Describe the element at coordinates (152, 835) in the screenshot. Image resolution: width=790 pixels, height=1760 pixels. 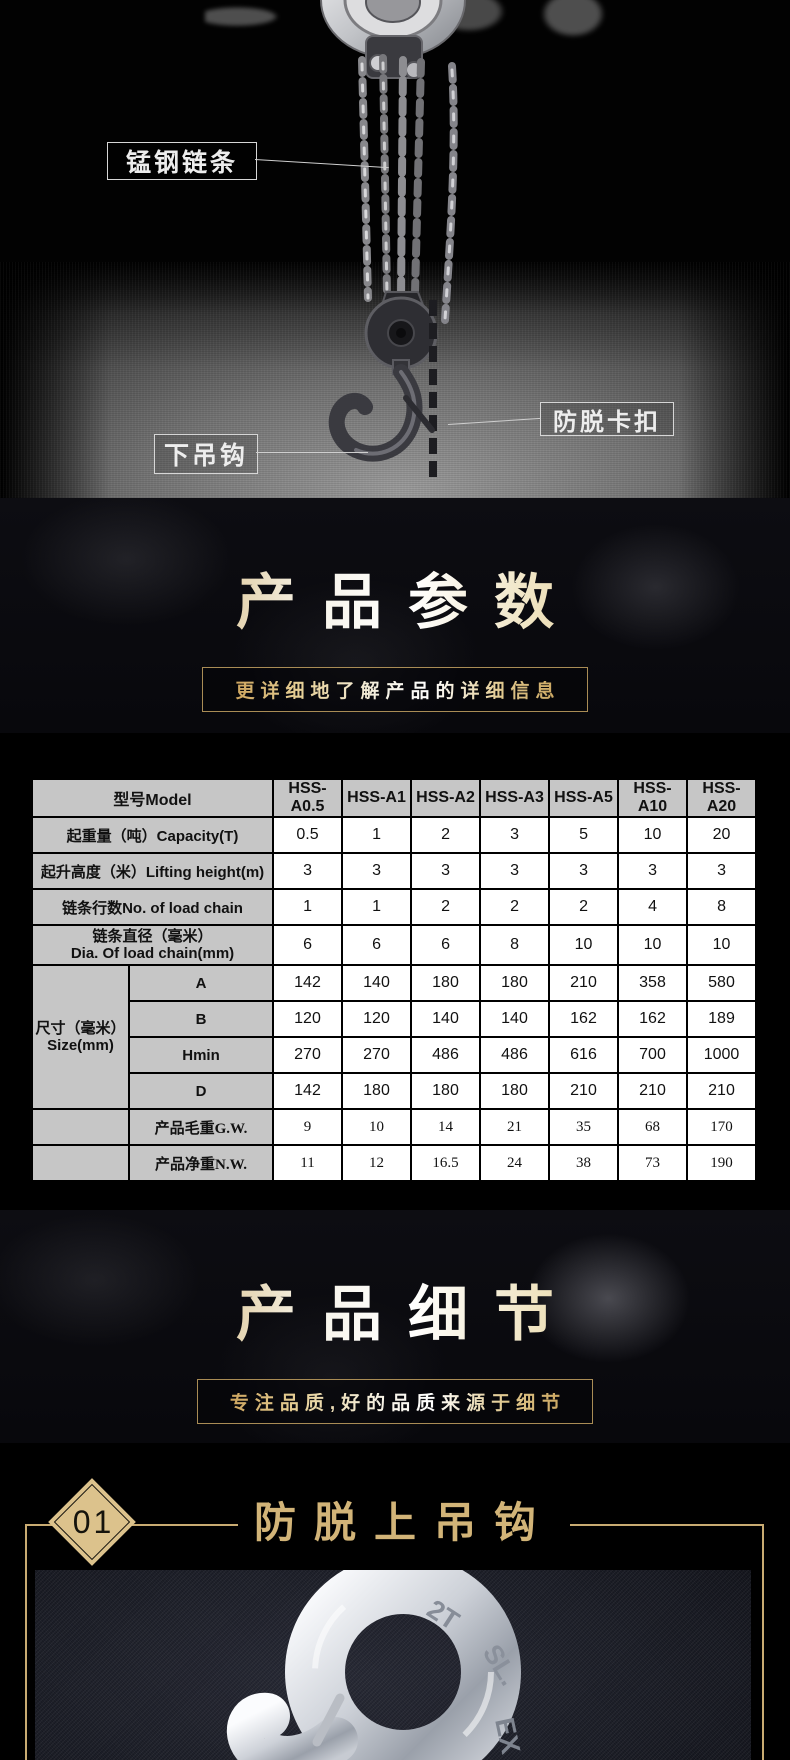
I see `spec-row-label: 起重量（吨）Capacity(T)` at that location.